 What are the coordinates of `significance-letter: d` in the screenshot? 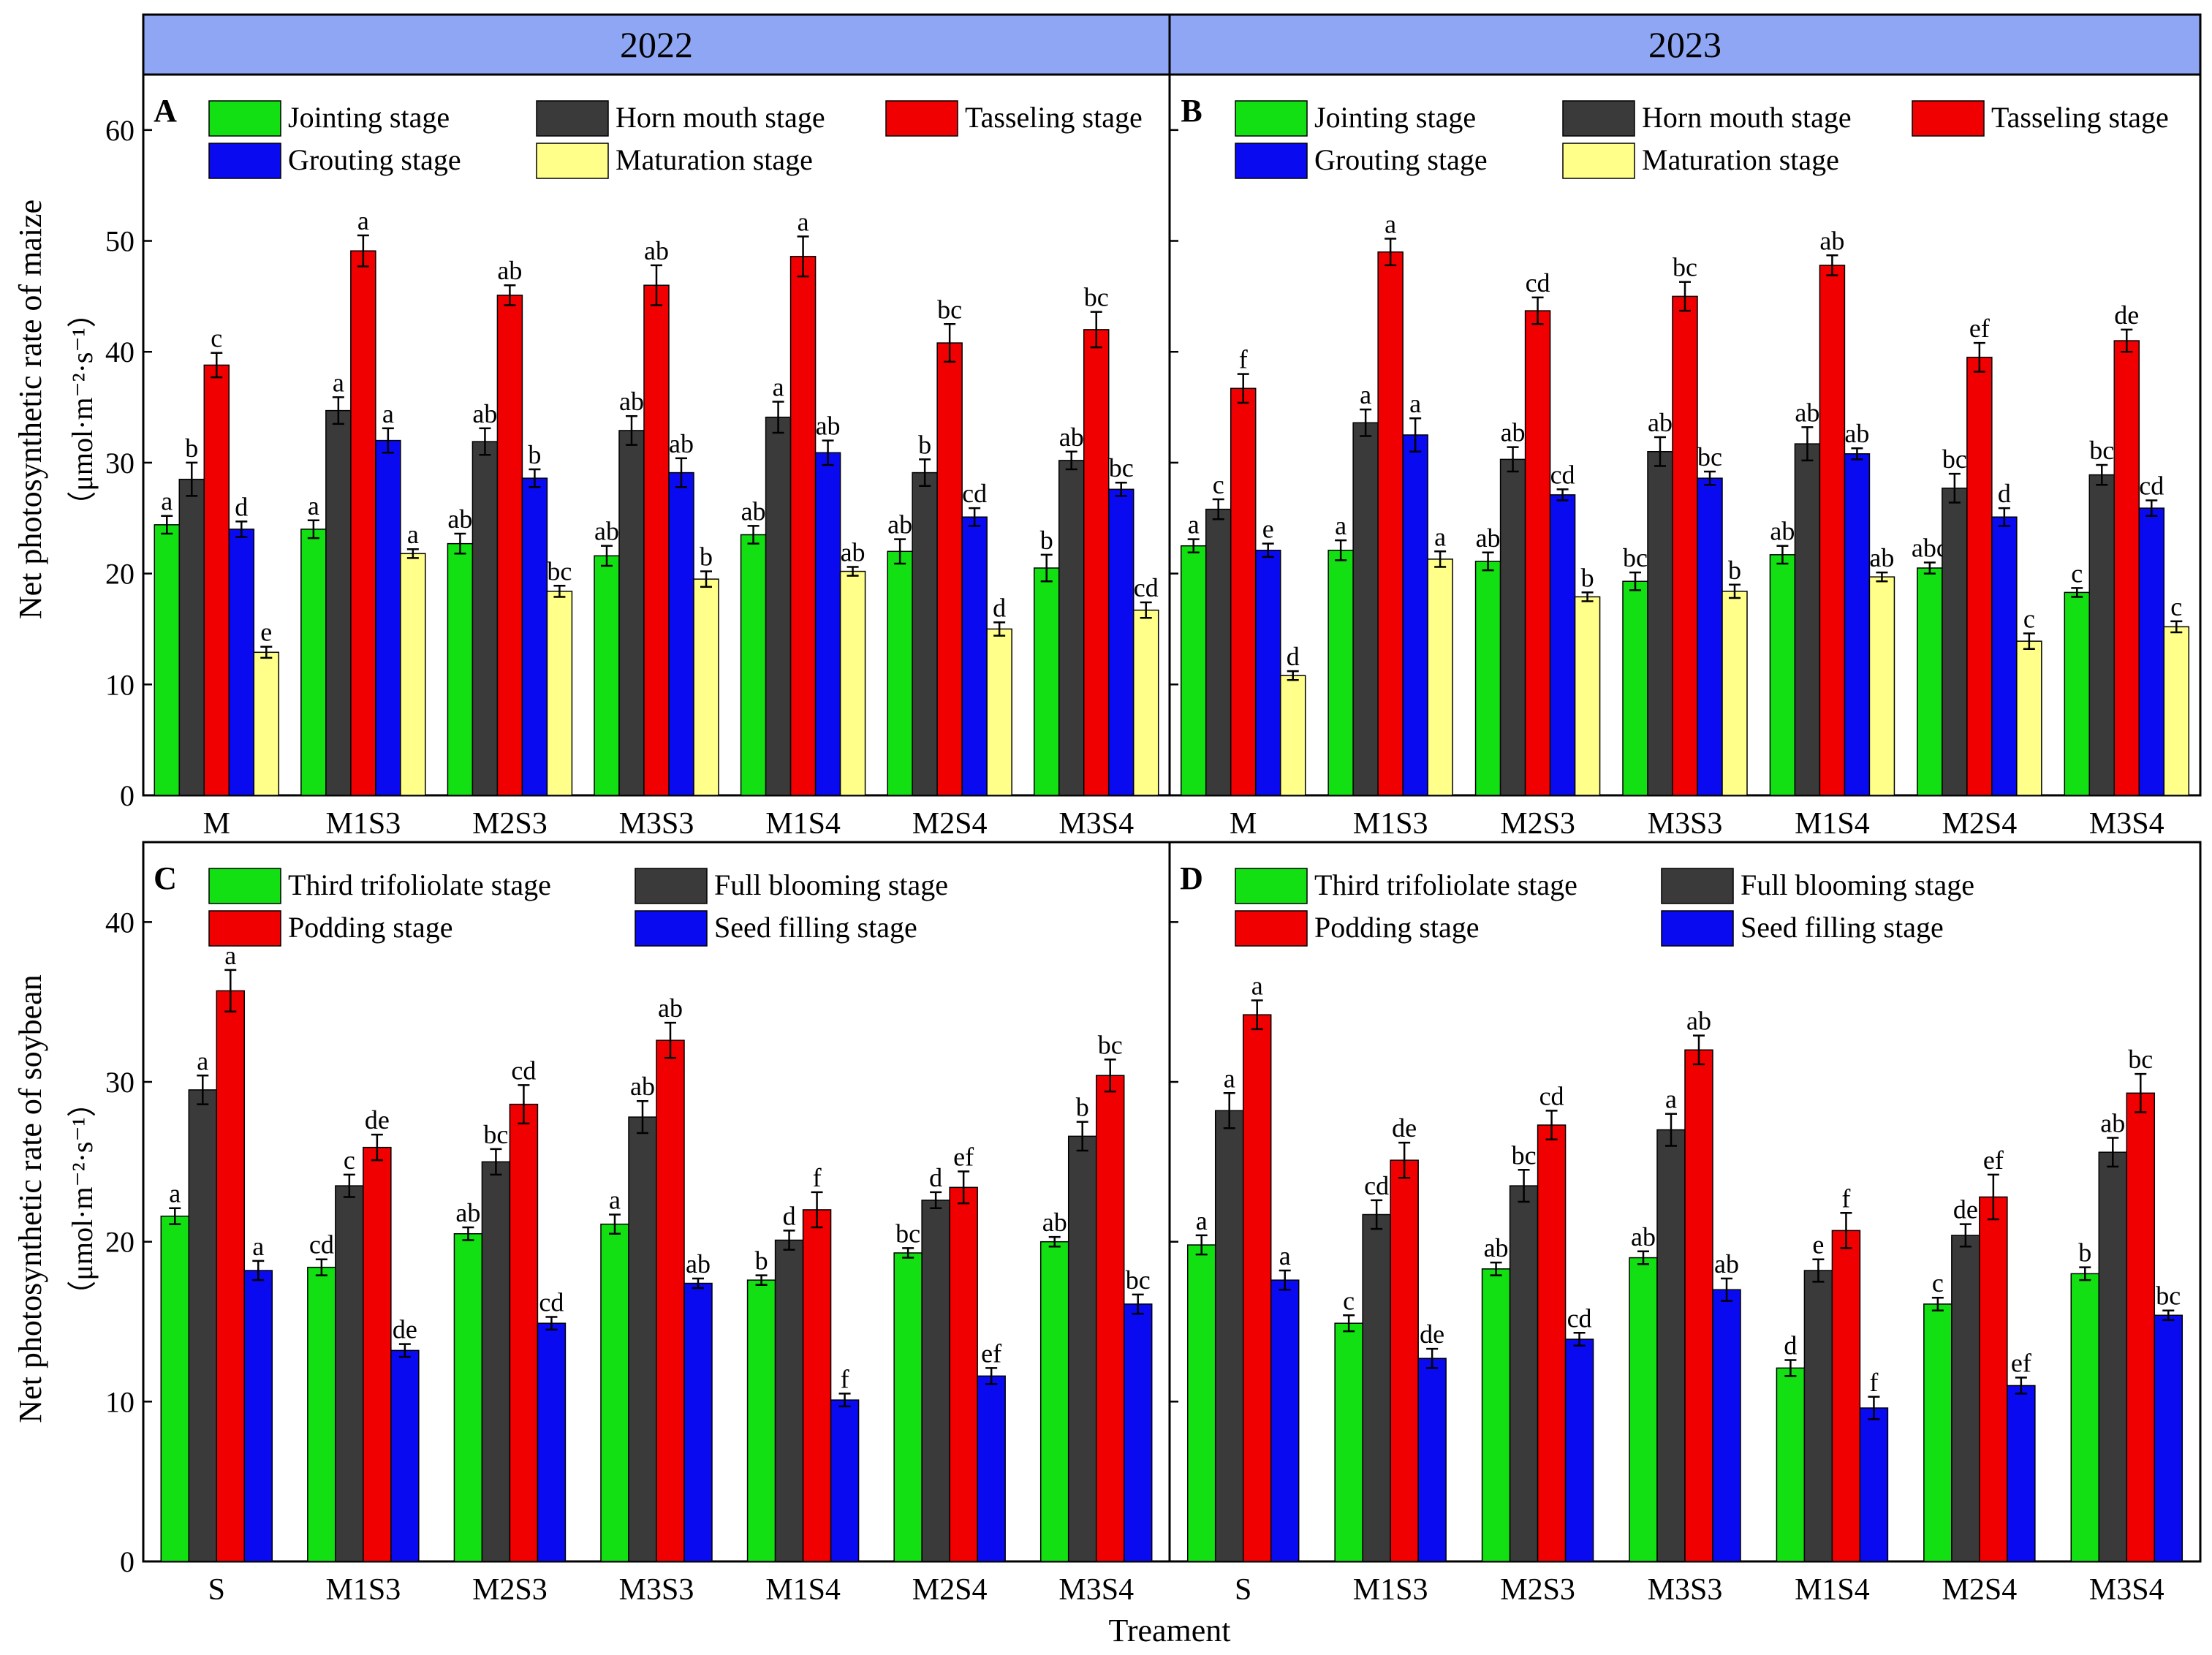 It's located at (935, 1177).